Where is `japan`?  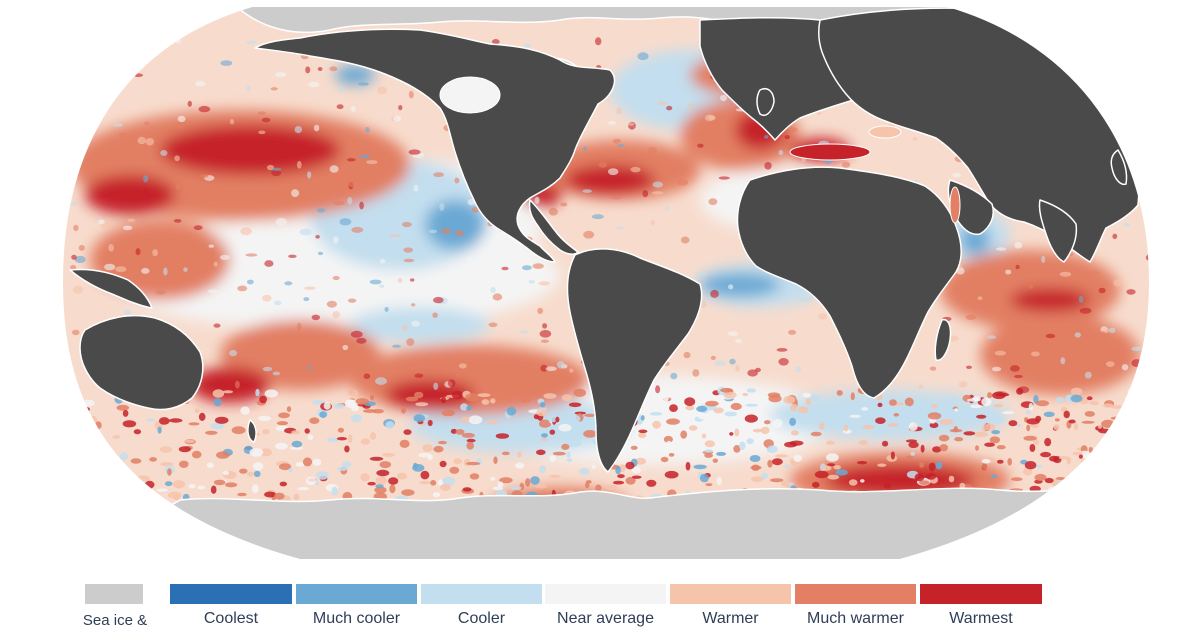 japan is located at coordinates (1119, 167).